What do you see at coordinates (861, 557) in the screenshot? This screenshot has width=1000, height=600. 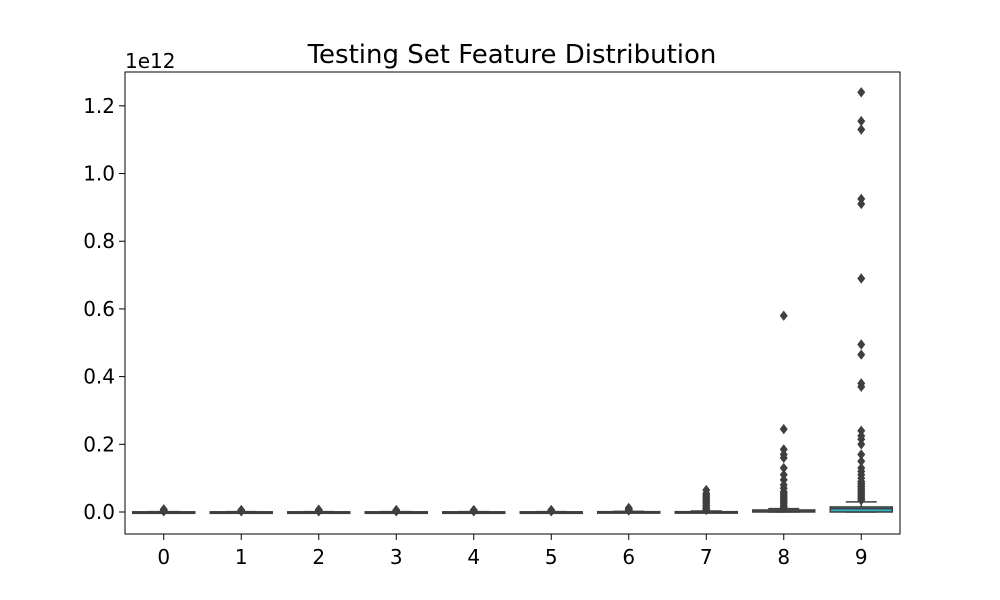 I see `x-tick-label: 9` at bounding box center [861, 557].